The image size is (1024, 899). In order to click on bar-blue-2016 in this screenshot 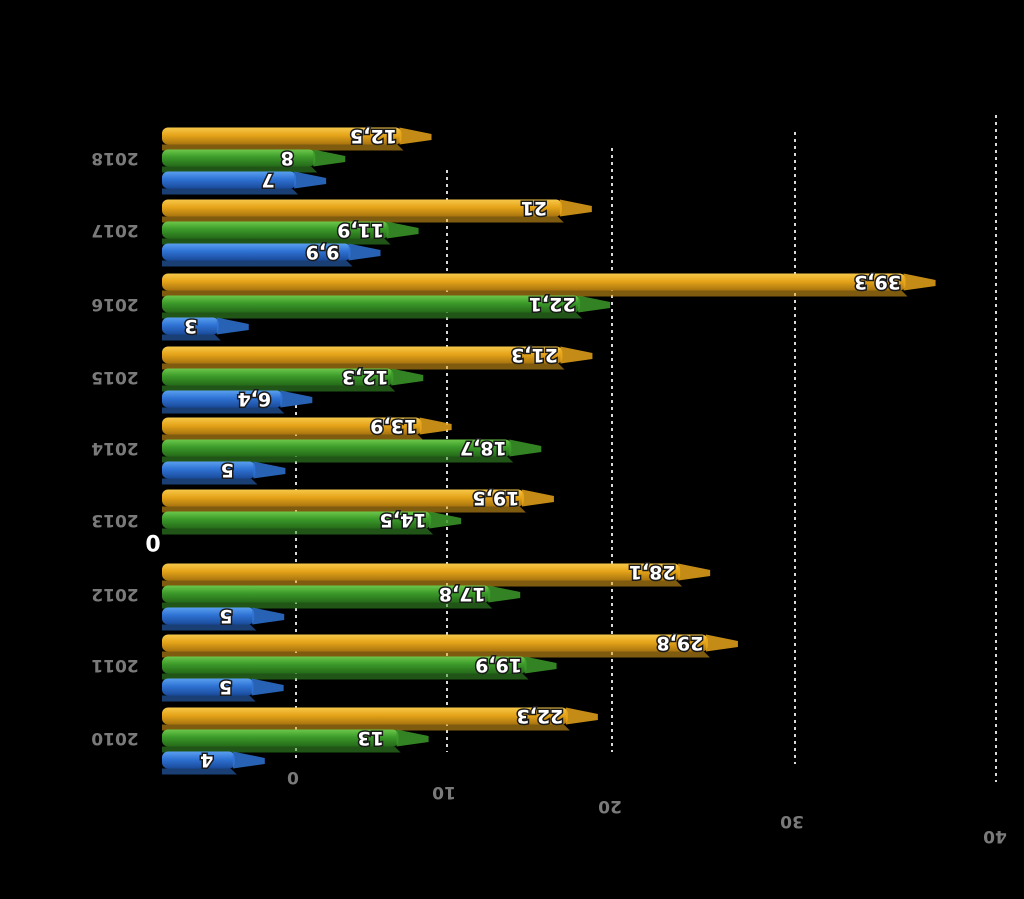, I will do `click(205, 329)`.